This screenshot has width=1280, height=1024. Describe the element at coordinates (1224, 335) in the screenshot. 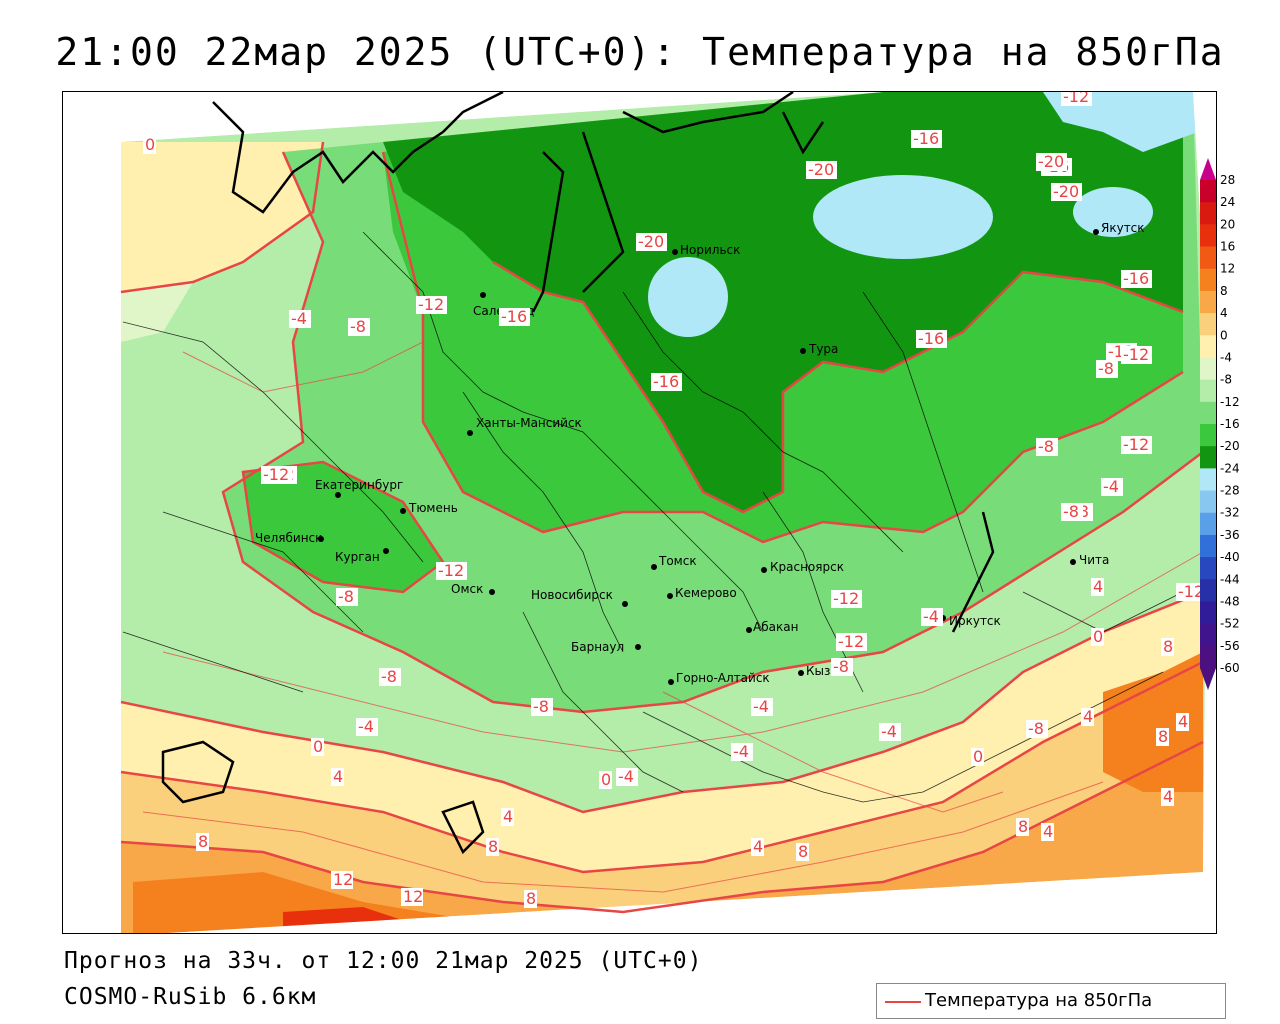

I see `scale-tick-label: 0` at that location.